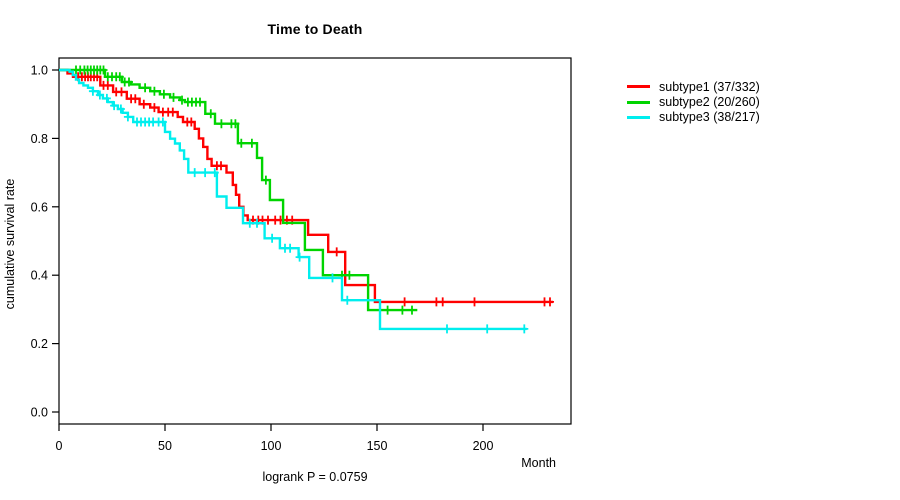 The image size is (900, 500). Describe the element at coordinates (377, 446) in the screenshot. I see `x-tick-label: 150` at that location.